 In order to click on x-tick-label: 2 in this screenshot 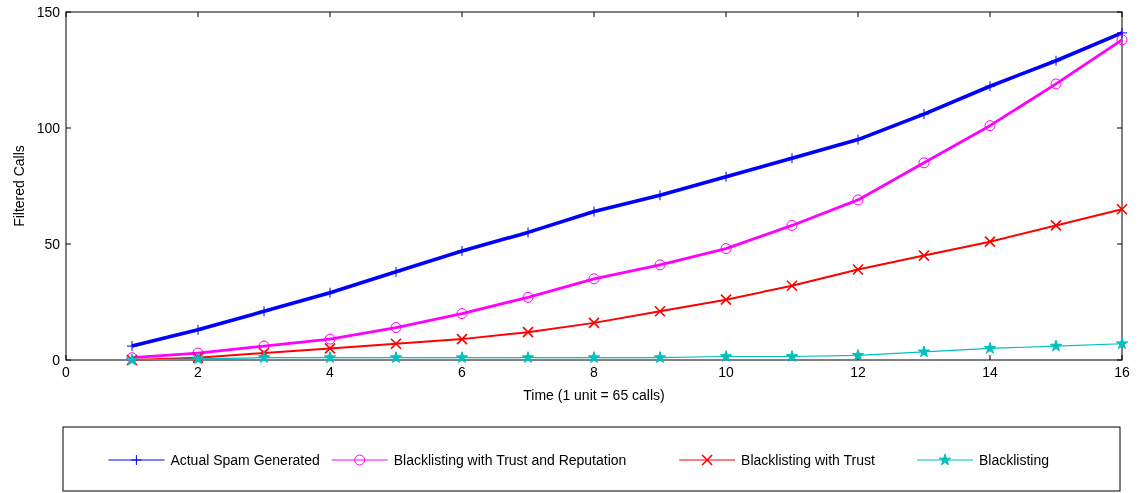, I will do `click(198, 372)`.